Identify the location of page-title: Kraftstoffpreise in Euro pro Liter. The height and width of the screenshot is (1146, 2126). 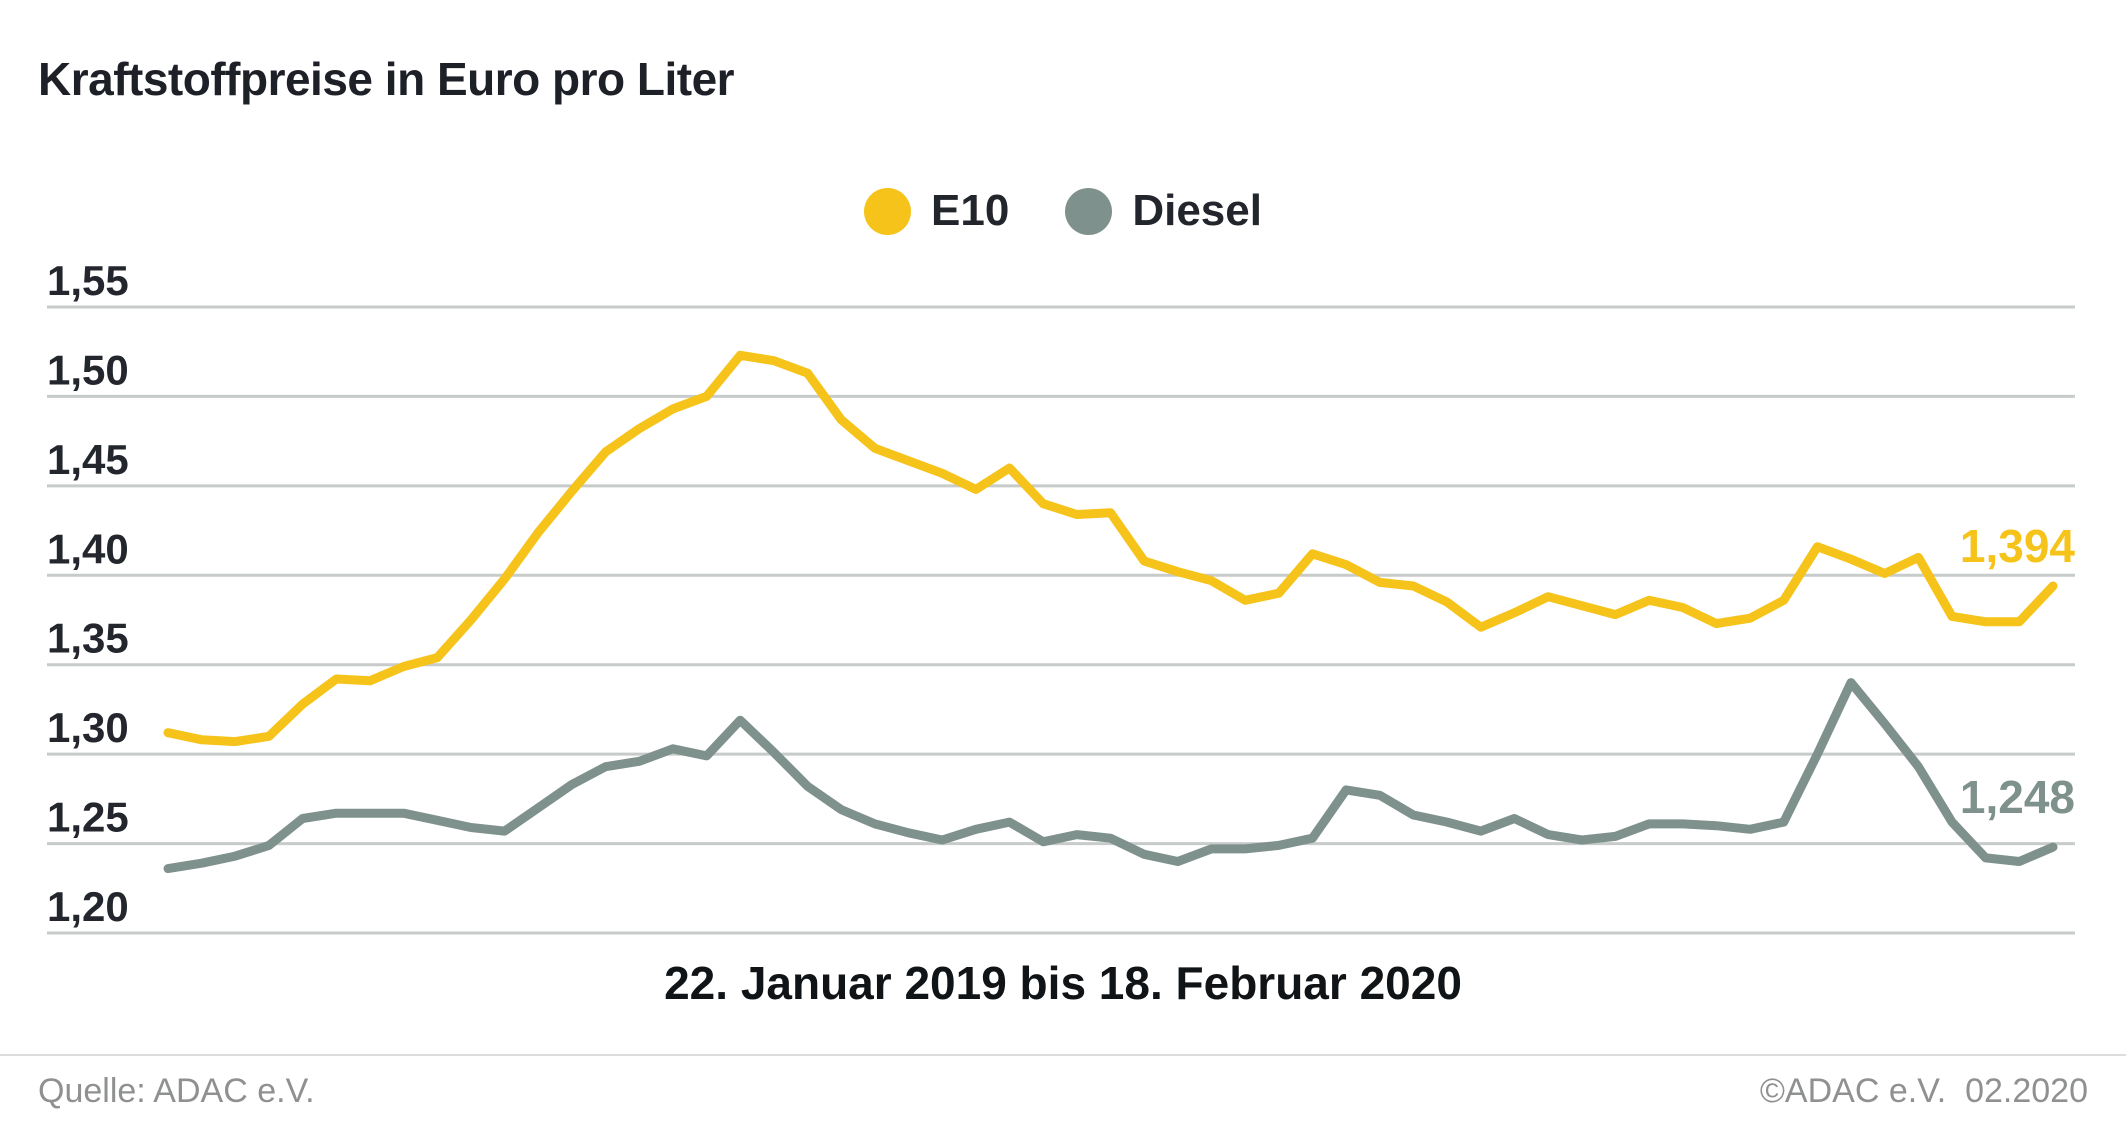
(386, 79).